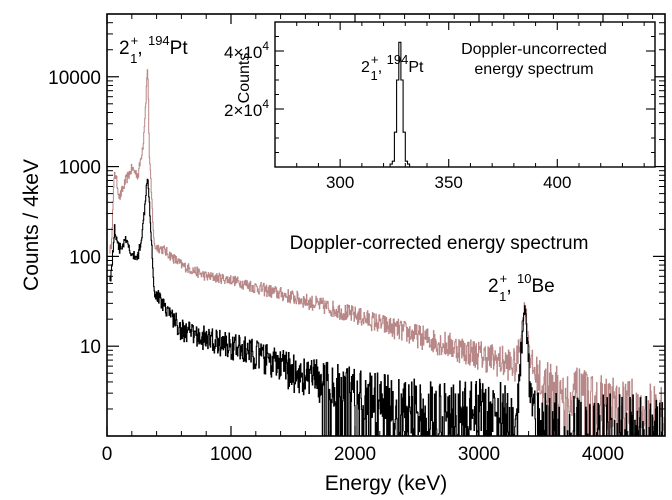 The image size is (672, 500). I want to click on x-axis-title: Energy (keV), so click(386, 483).